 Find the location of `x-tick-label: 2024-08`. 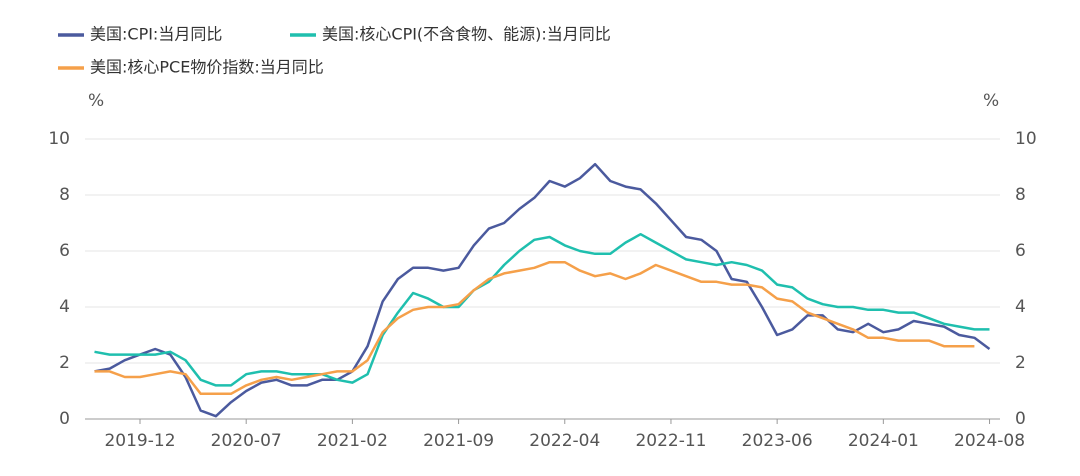

x-tick-label: 2024-08 is located at coordinates (989, 441).